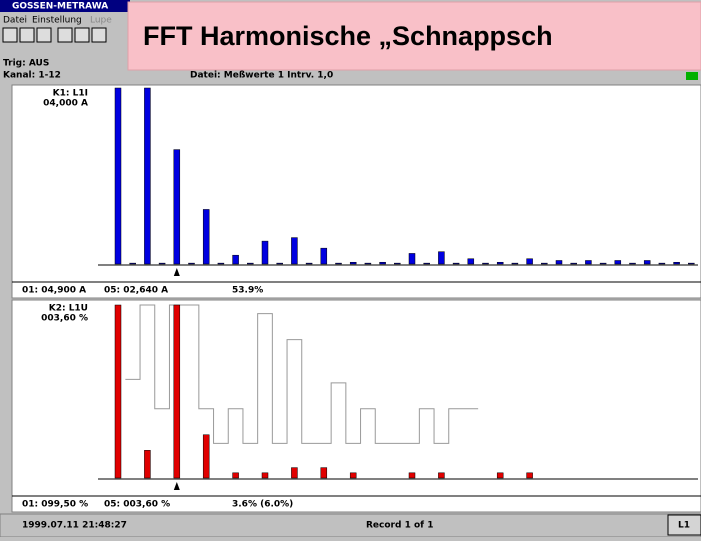 This screenshot has height=541, width=701. Describe the element at coordinates (101, 21) in the screenshot. I see `menu-item: Lupe` at that location.